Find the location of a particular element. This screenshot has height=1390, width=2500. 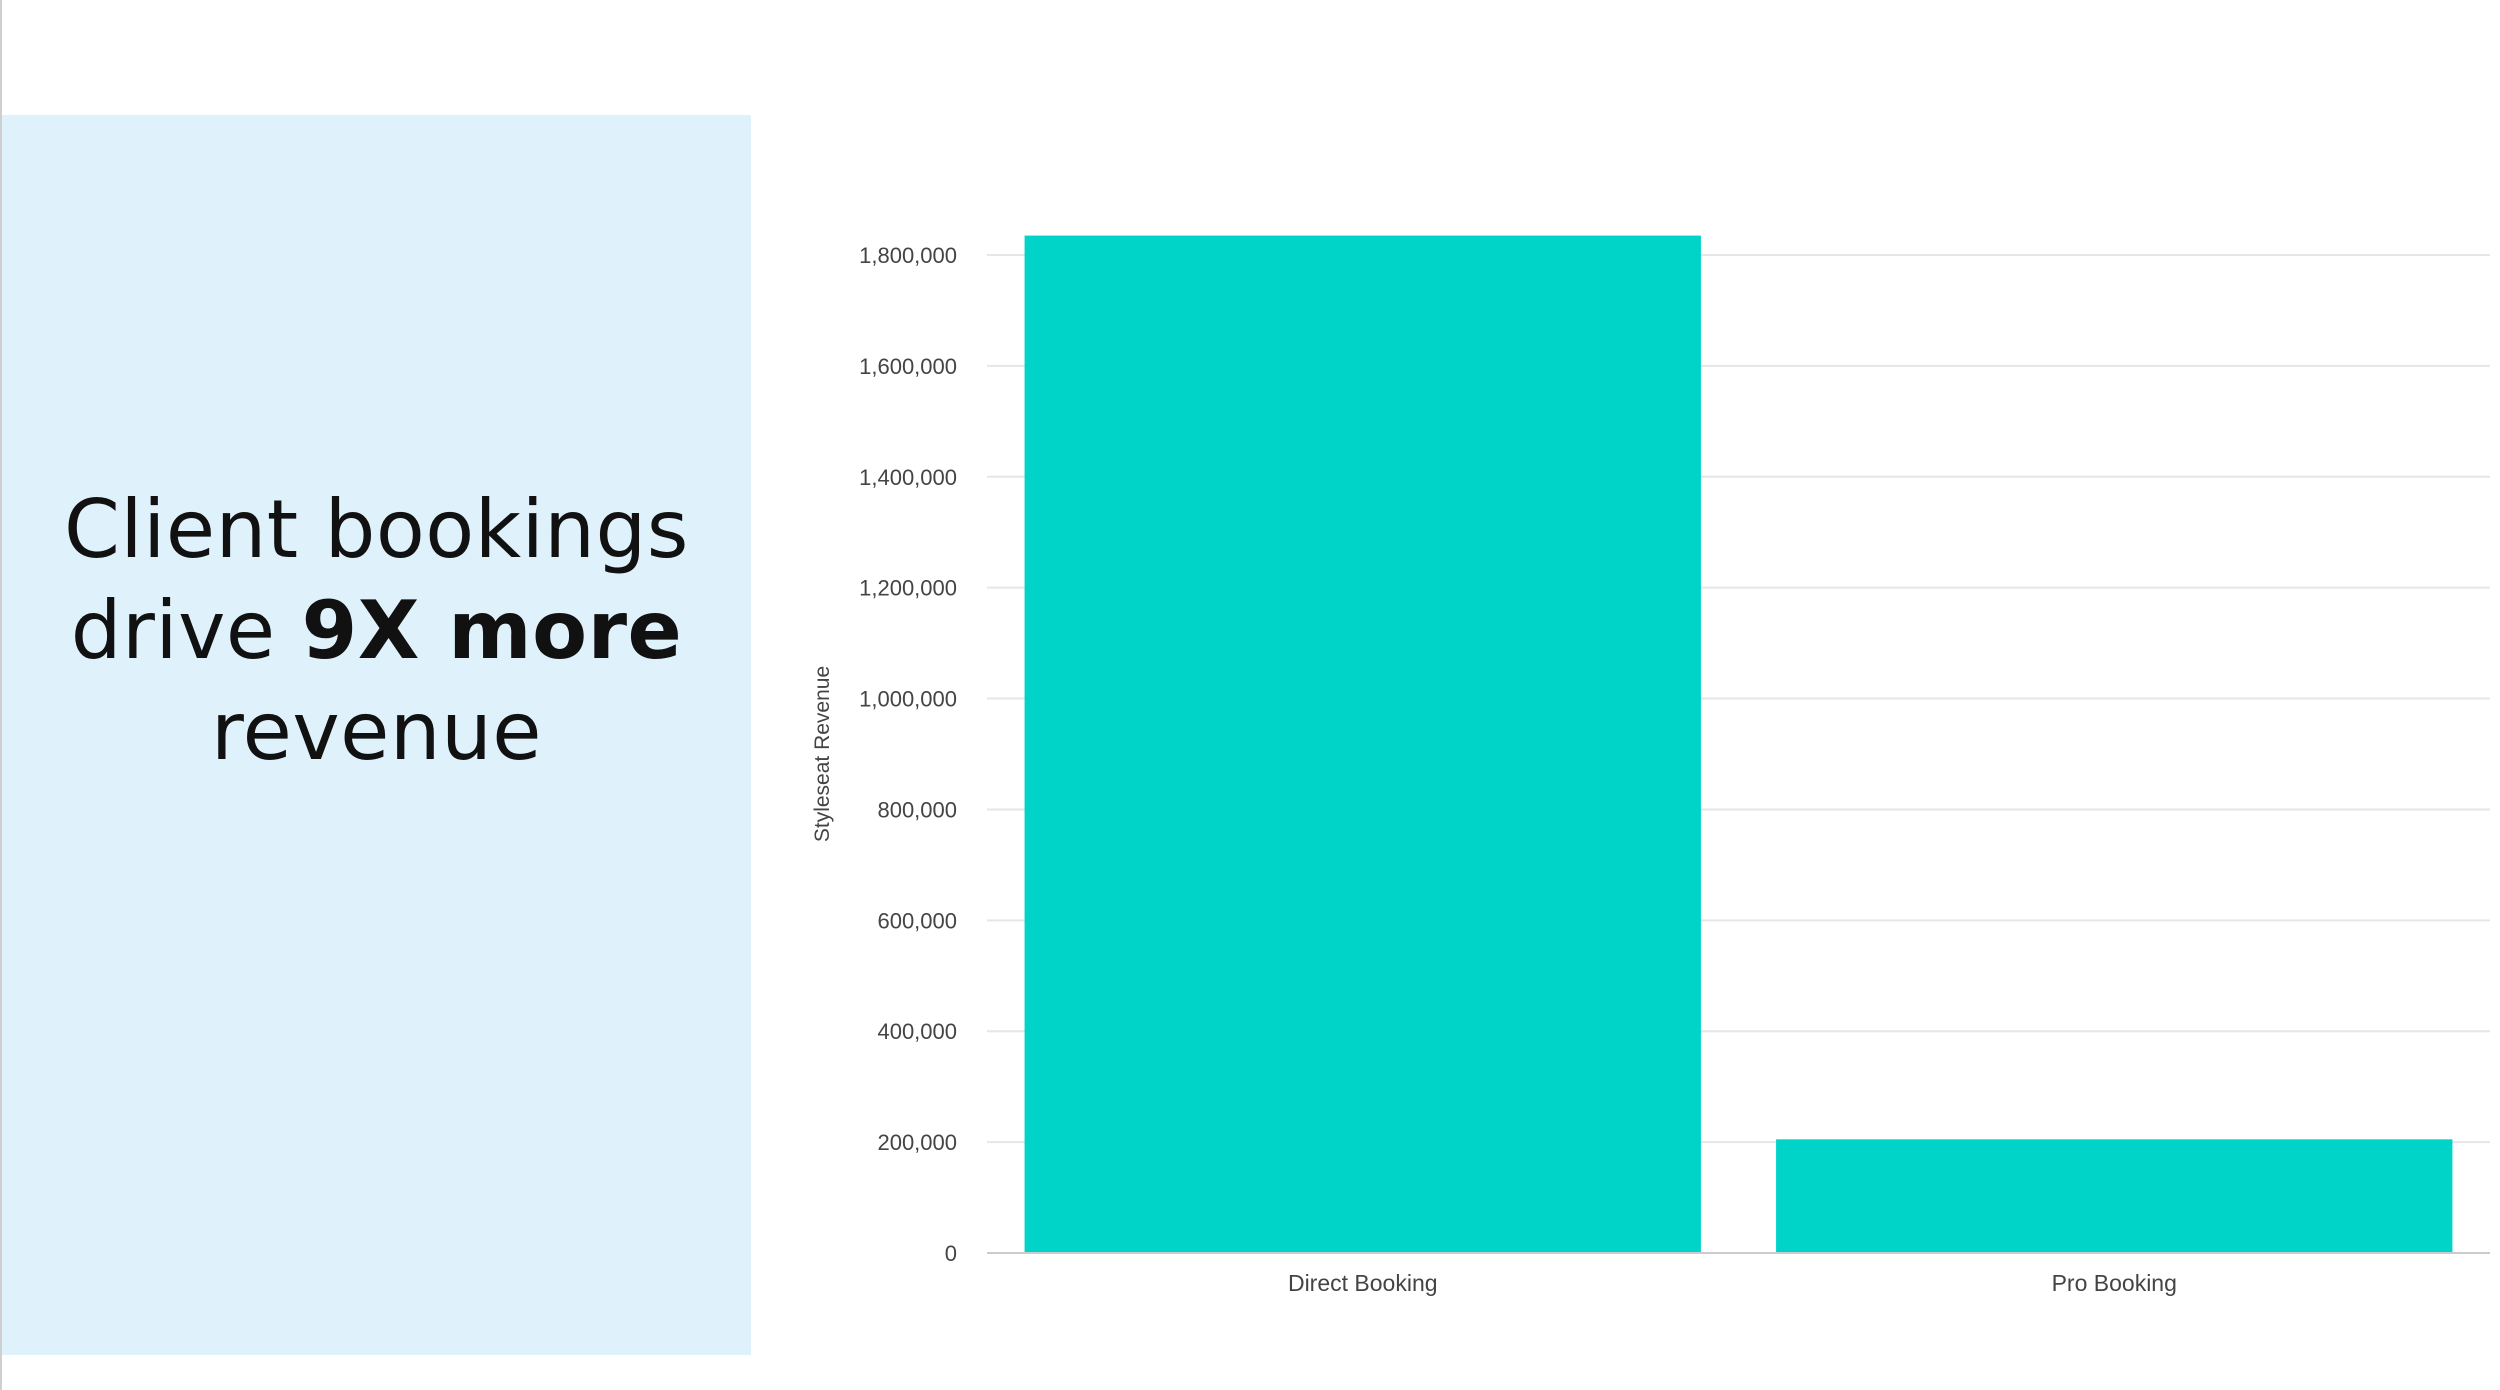

y-axis-title: Styleseat Revenue is located at coordinates (822, 754).